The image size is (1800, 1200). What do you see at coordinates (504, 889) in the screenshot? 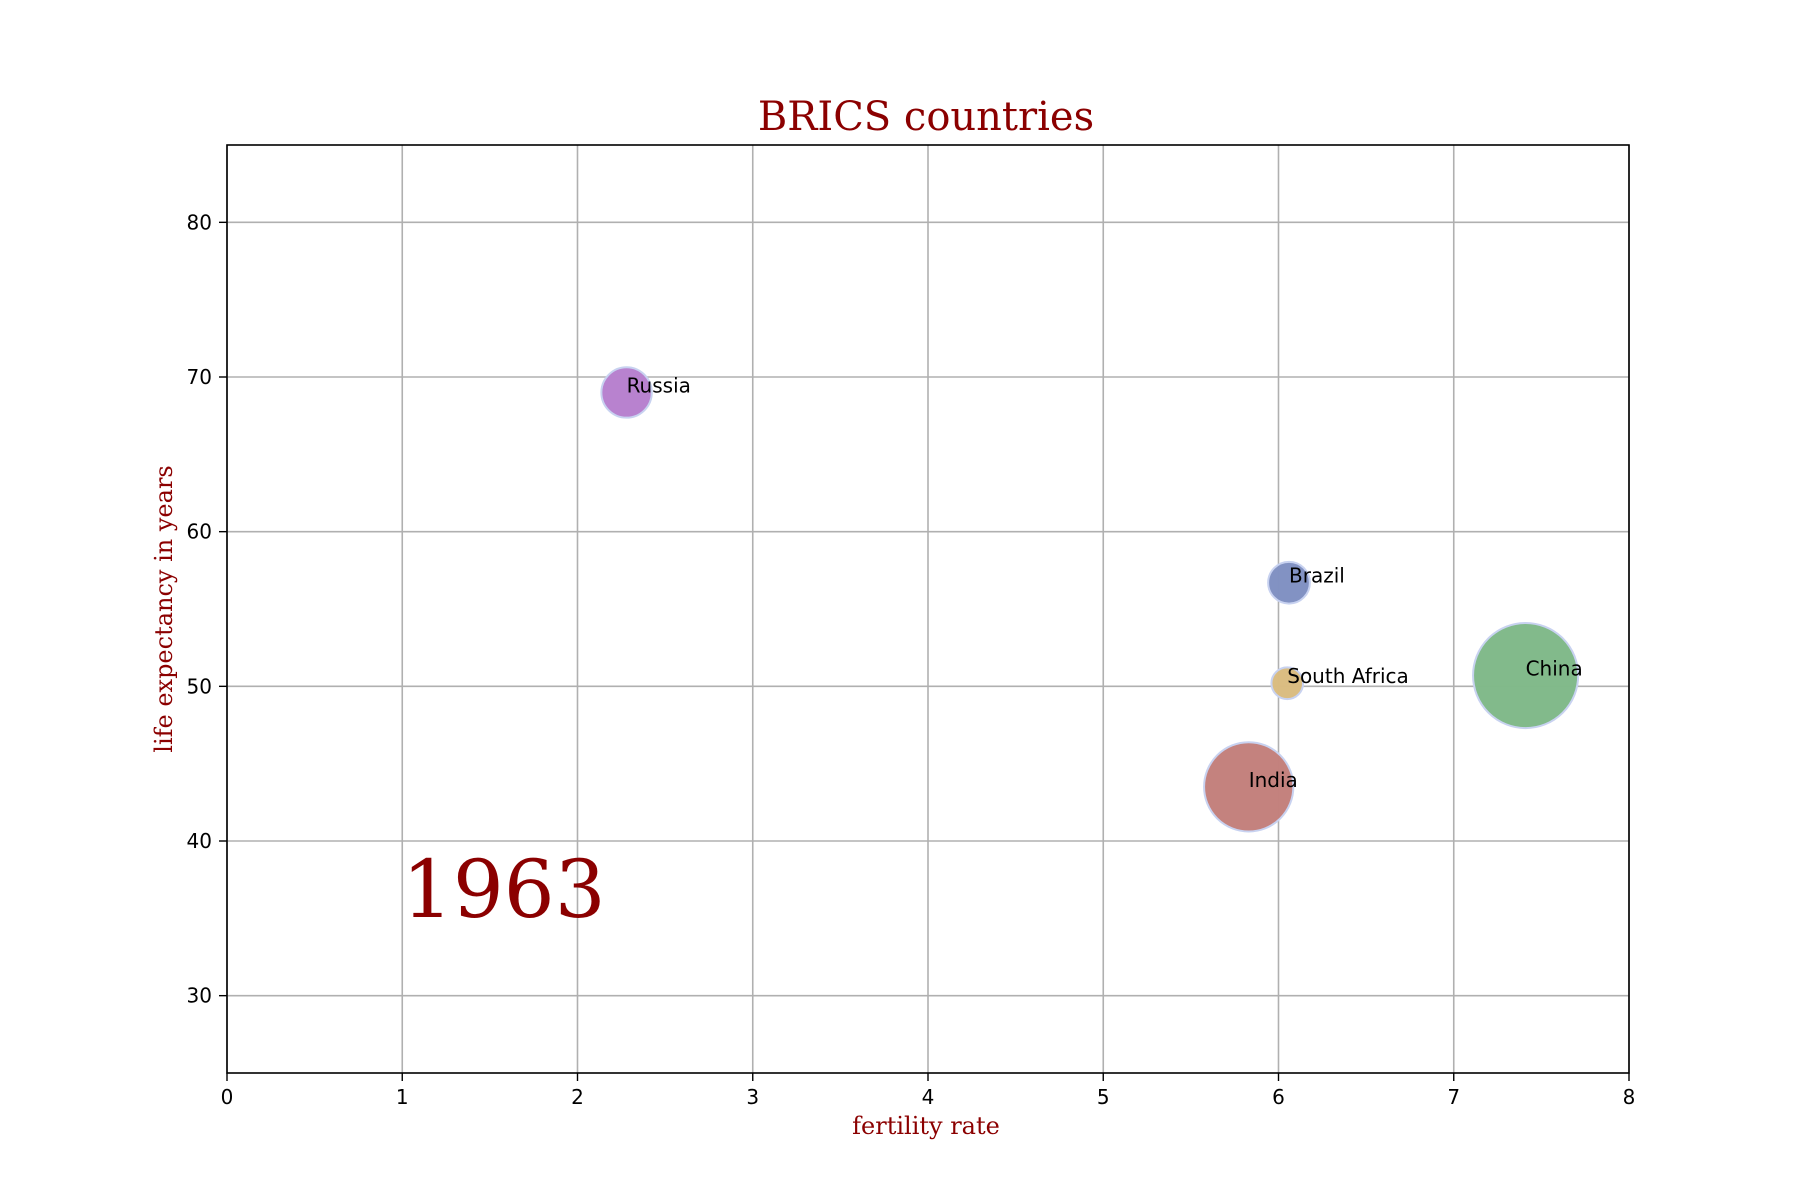
I see `year-annotation: 1963` at bounding box center [504, 889].